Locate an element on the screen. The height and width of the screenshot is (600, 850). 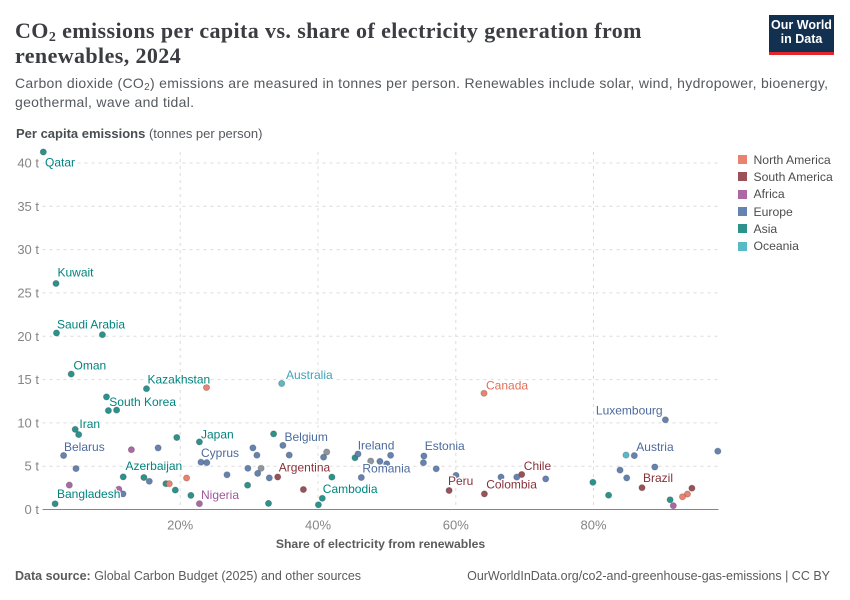
svg-text: Chile is located at coordinates (538, 466).